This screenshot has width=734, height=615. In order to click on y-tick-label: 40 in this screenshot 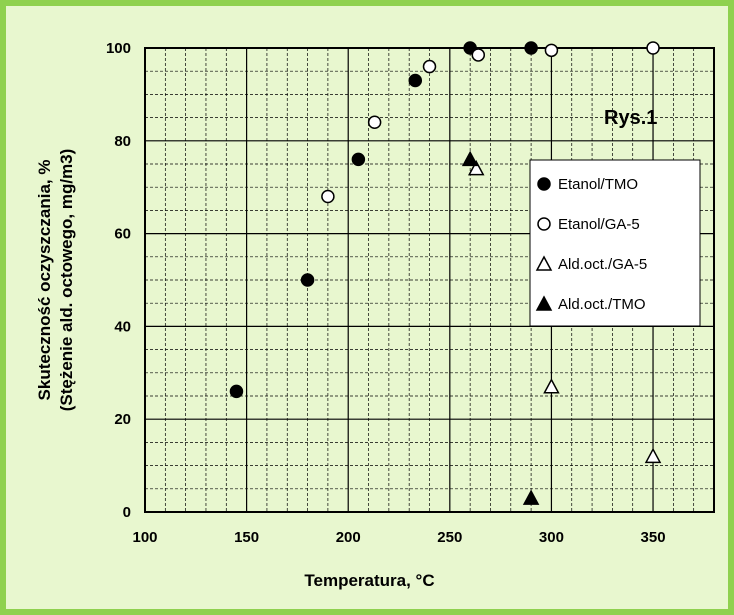, I will do `click(122, 326)`.